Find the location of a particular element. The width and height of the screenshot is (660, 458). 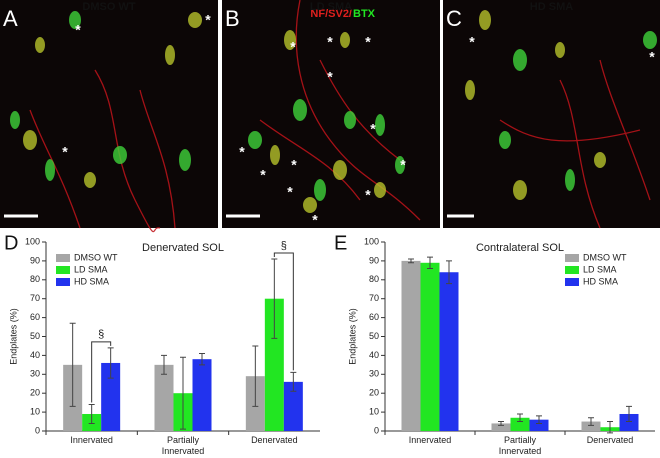

panel-label: E is located at coordinates (340, 243).